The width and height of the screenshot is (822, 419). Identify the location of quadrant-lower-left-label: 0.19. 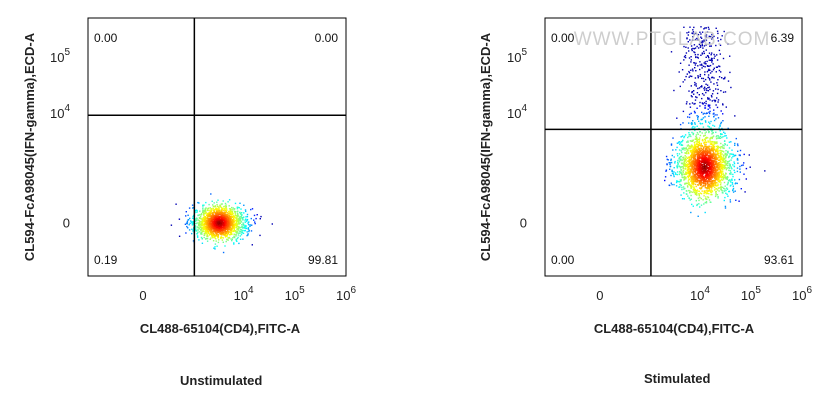
(106, 260).